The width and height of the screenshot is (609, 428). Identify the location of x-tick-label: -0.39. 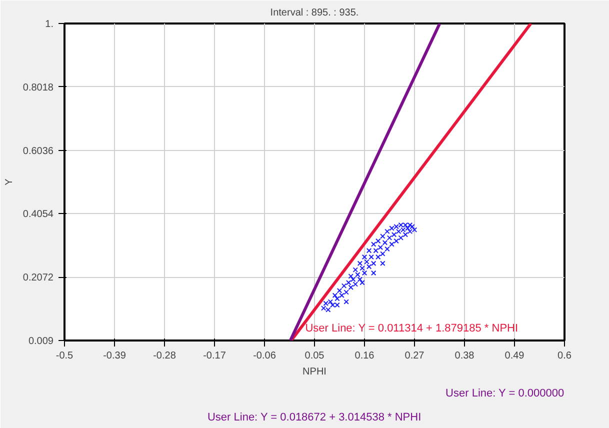
(114, 356).